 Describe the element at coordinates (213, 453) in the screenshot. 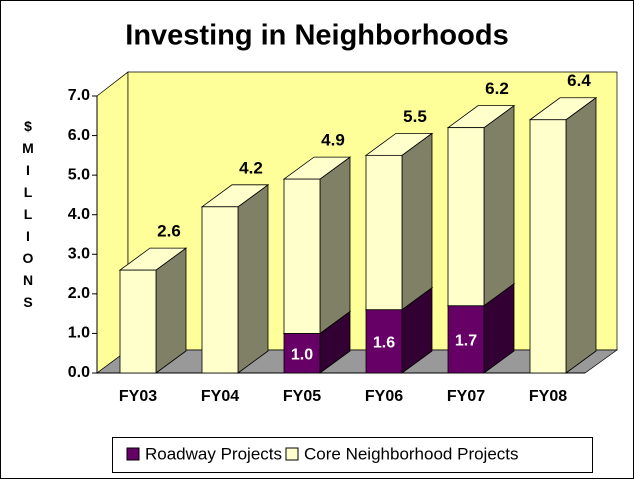

I see `legend-label: Roadway Projects` at that location.